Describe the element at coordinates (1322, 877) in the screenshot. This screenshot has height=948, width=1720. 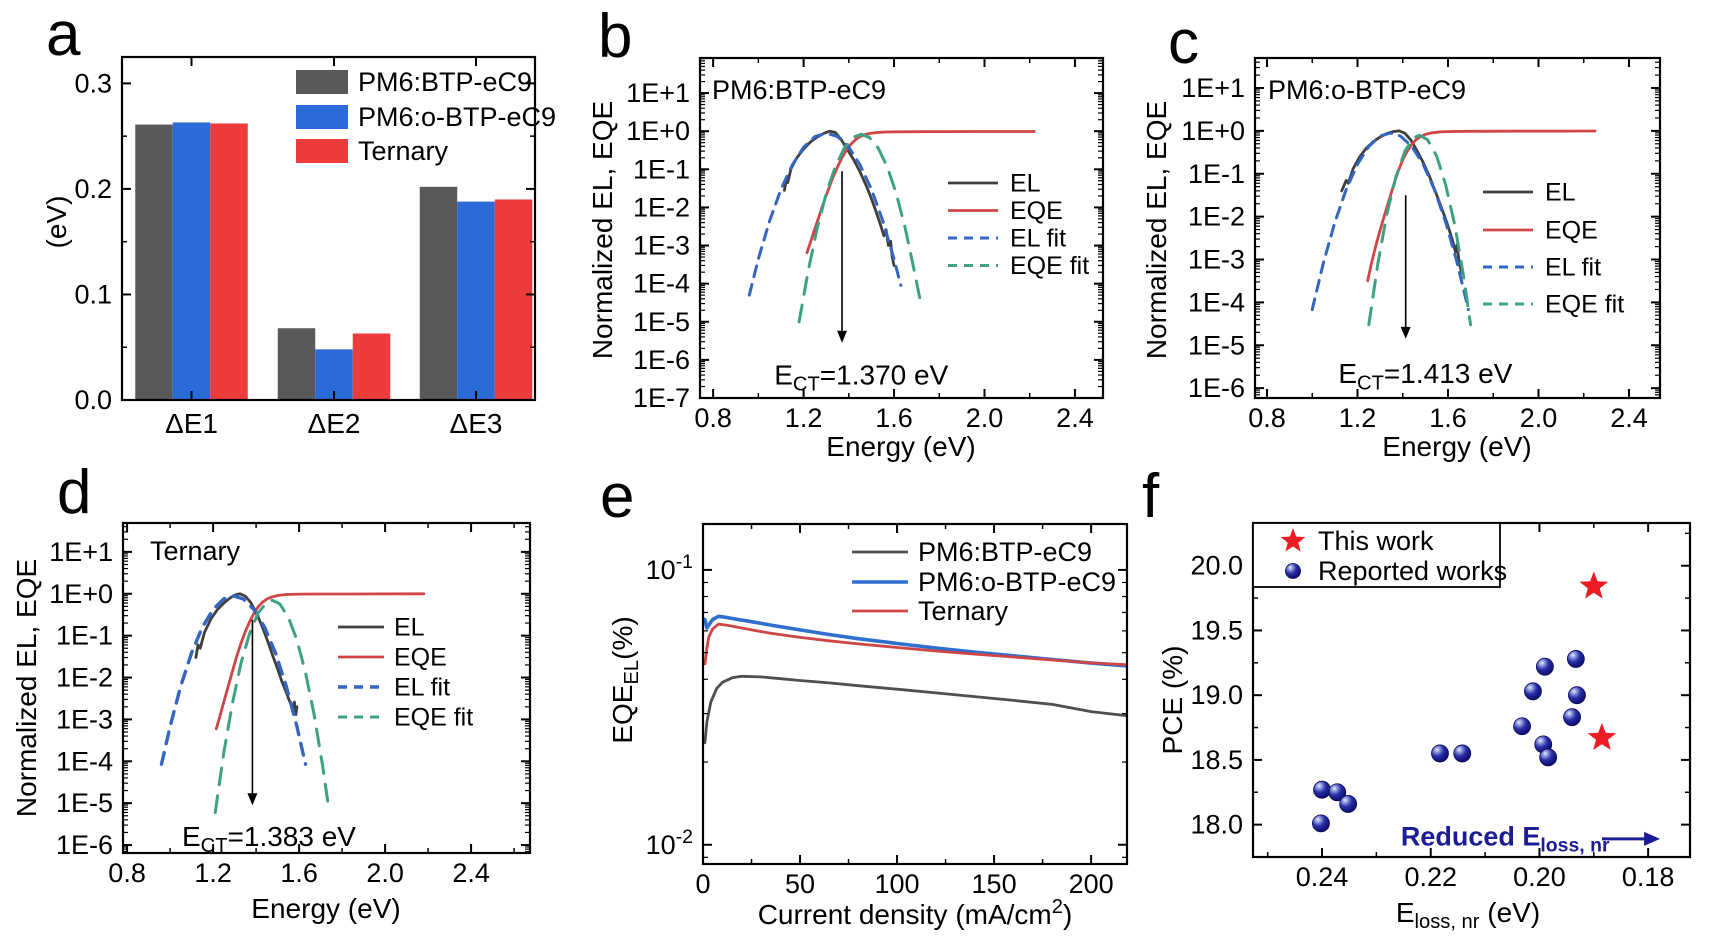
I see `x-tick-label: 0.24` at that location.